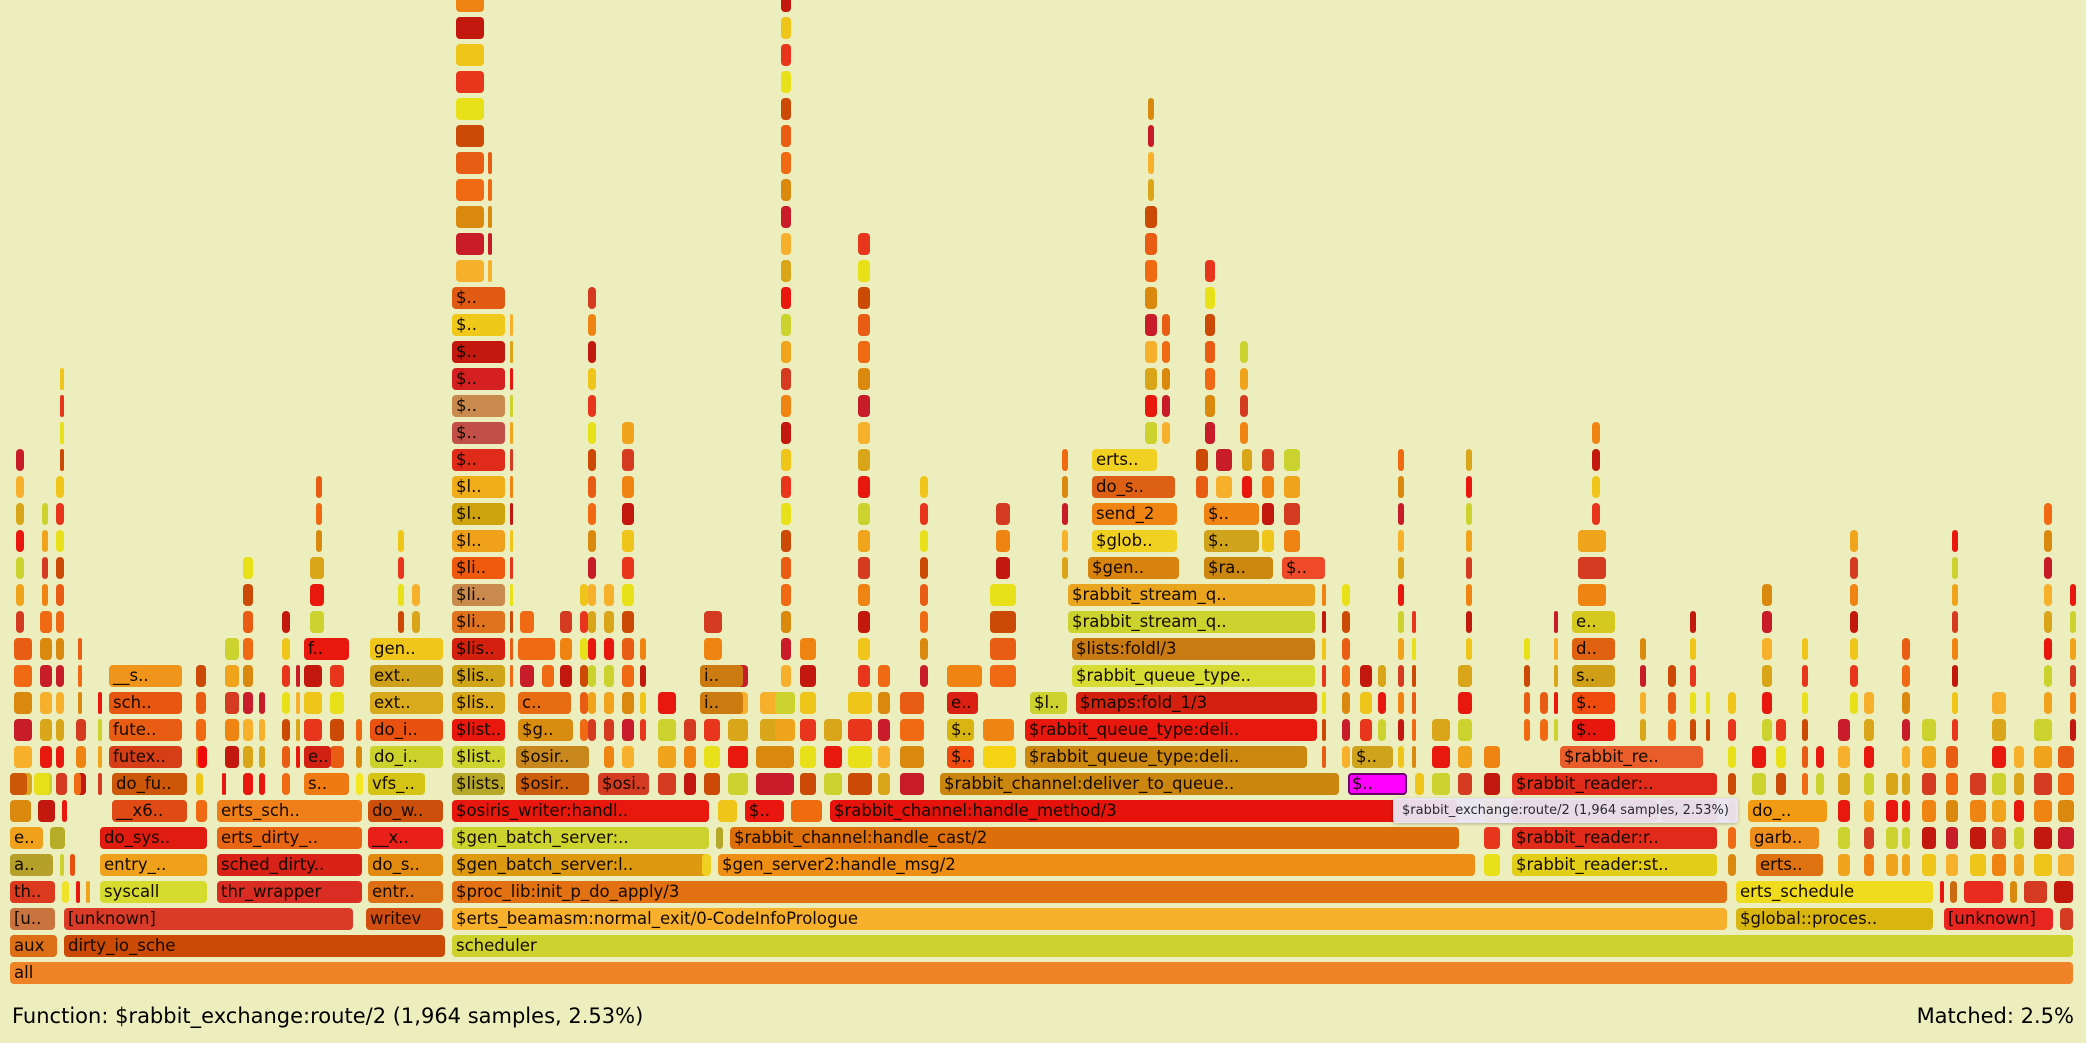 This screenshot has width=2086, height=1043. What do you see at coordinates (1133, 568) in the screenshot?
I see `flame-frame-gen: $gen..` at bounding box center [1133, 568].